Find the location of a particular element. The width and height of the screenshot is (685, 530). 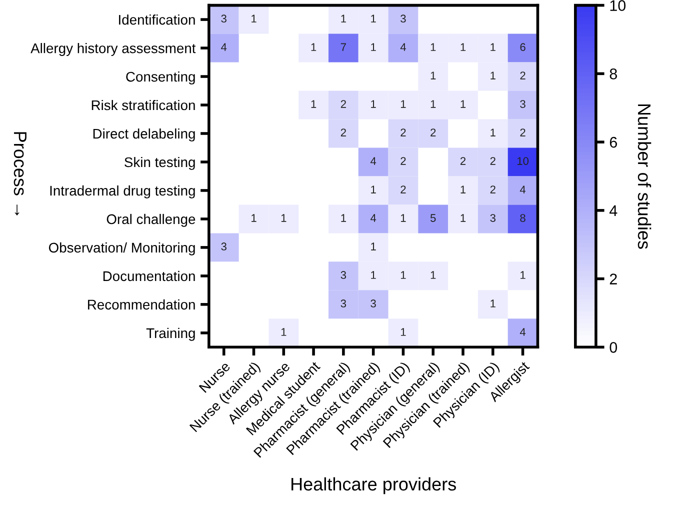

color-bar-label: 0 is located at coordinates (614, 347).